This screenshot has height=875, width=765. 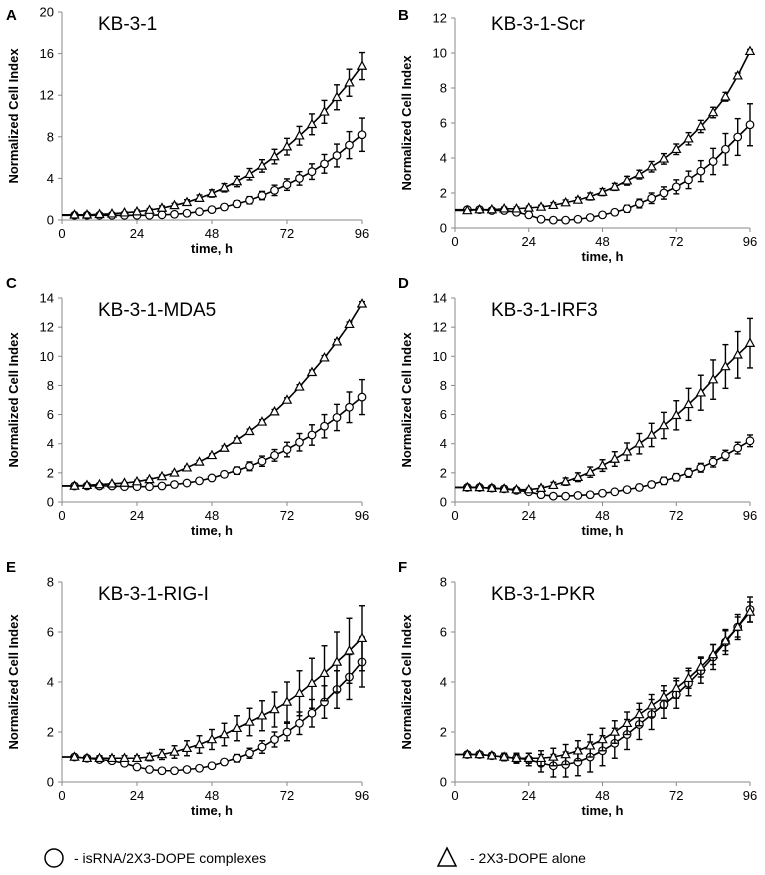 What do you see at coordinates (137, 515) in the screenshot?
I see `x-tick-label: 24` at bounding box center [137, 515].